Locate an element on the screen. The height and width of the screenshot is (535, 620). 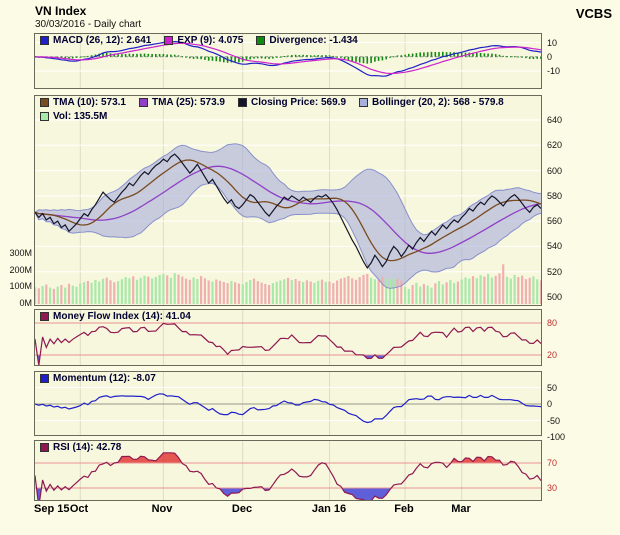
legend-label: Bollinger (20, 2): 568 - 579.8 is located at coordinates (438, 102).